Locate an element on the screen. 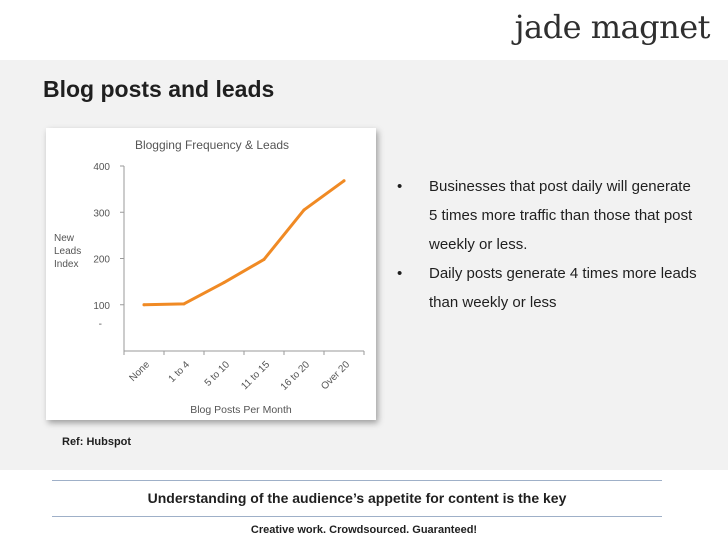 This screenshot has width=728, height=546. x-tick-label: 5 to 10 is located at coordinates (218, 374).